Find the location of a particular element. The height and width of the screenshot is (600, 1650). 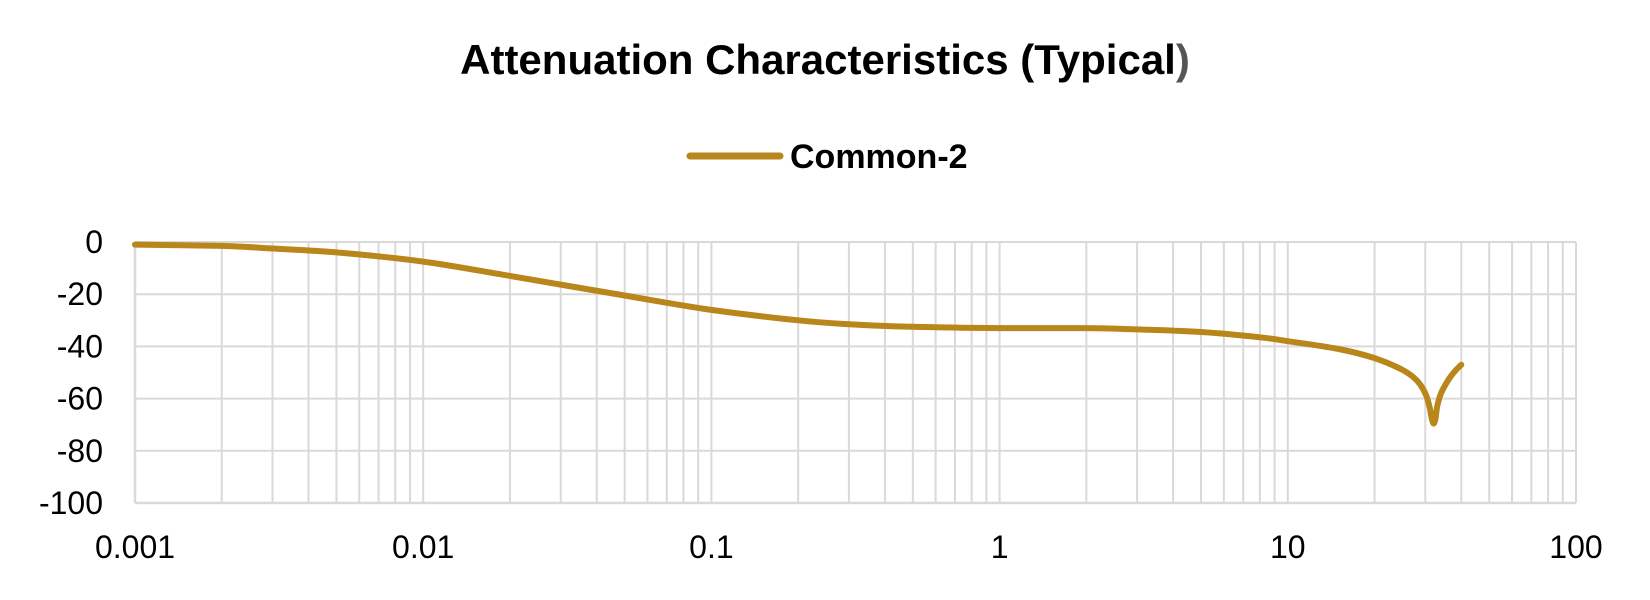

legend: Common-2 is located at coordinates (827, 157).